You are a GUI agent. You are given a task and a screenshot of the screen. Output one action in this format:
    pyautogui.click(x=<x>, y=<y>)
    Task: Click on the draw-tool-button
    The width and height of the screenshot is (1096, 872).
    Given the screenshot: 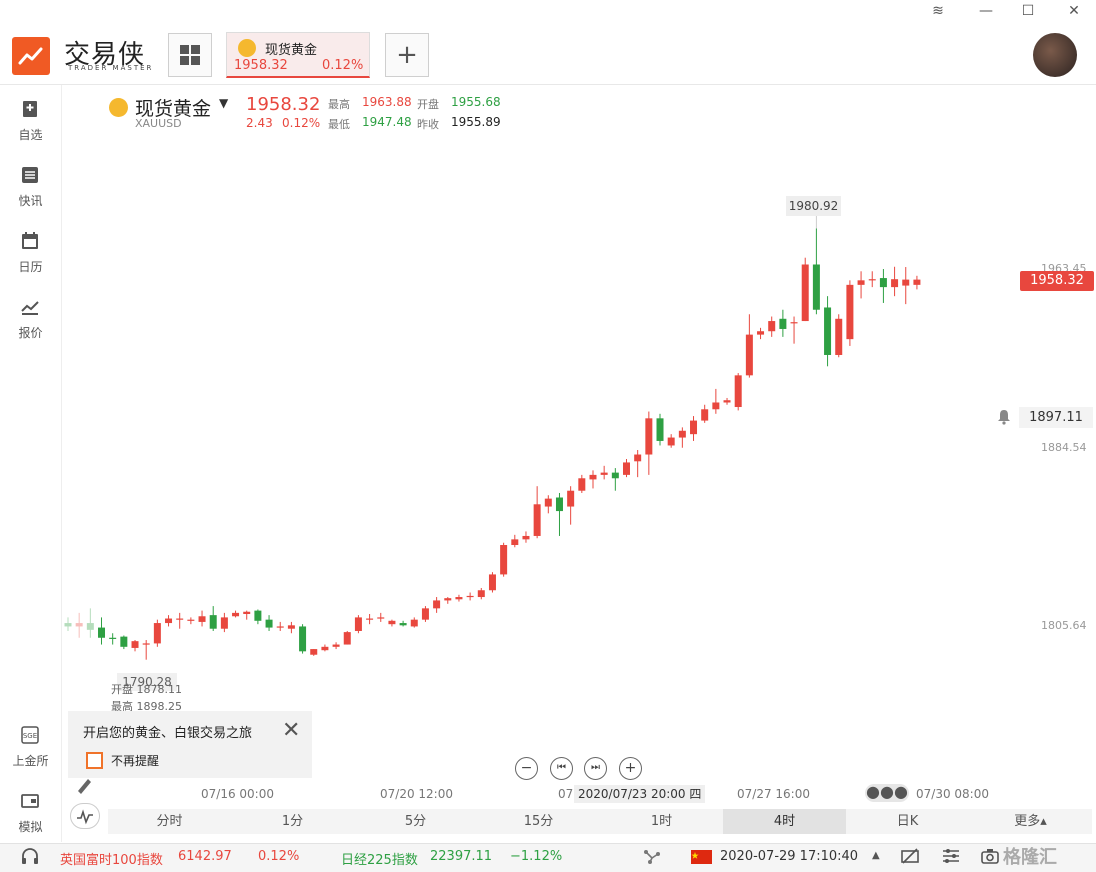 What is the action you would take?
    pyautogui.click(x=84, y=785)
    